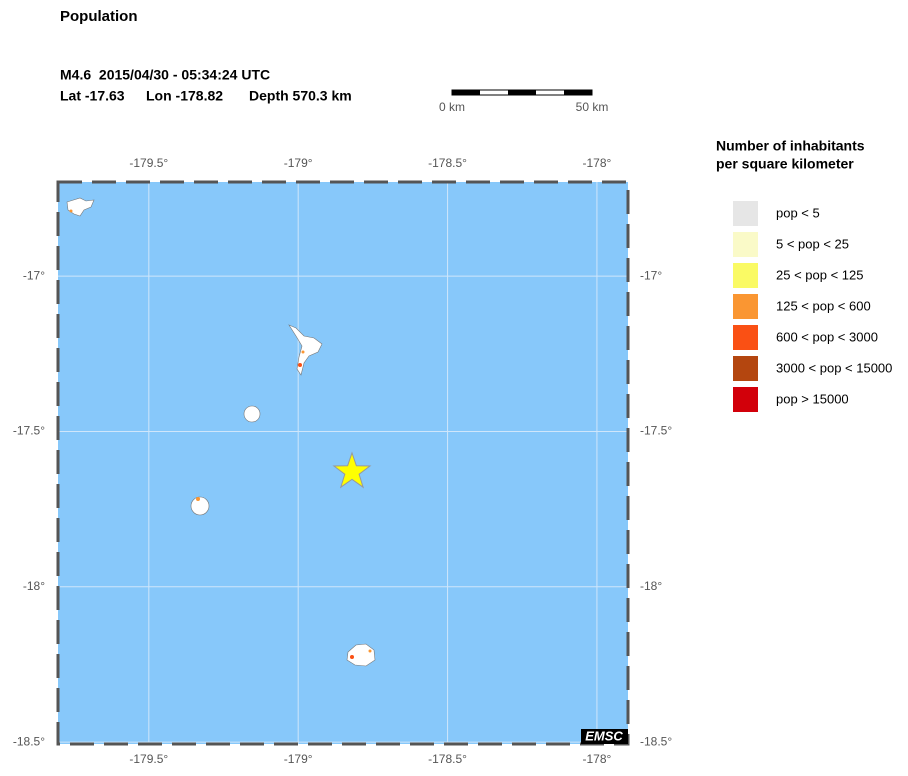  Describe the element at coordinates (798, 212) in the screenshot. I see `legend-label: pop < 5` at that location.